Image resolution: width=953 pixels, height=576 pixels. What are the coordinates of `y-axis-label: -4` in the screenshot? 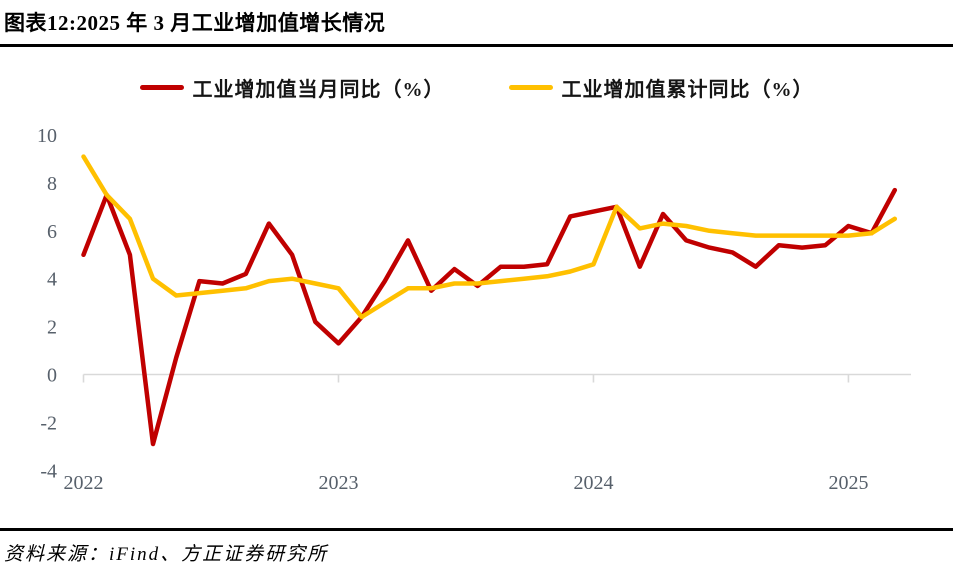 It's located at (48, 471).